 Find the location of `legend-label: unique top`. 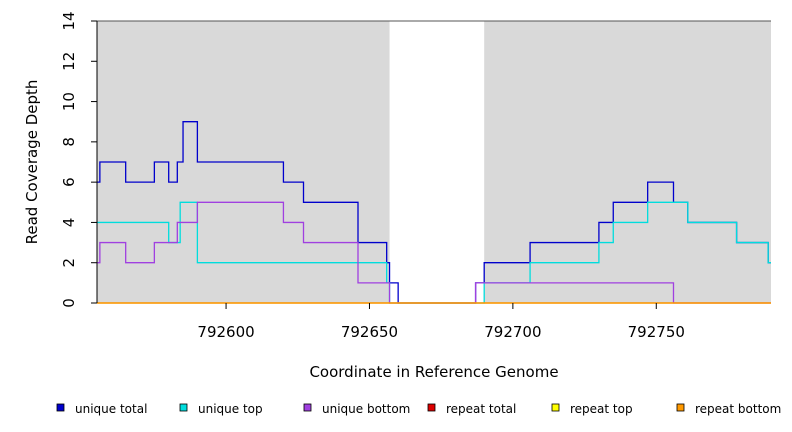

legend-label: unique top is located at coordinates (230, 409).